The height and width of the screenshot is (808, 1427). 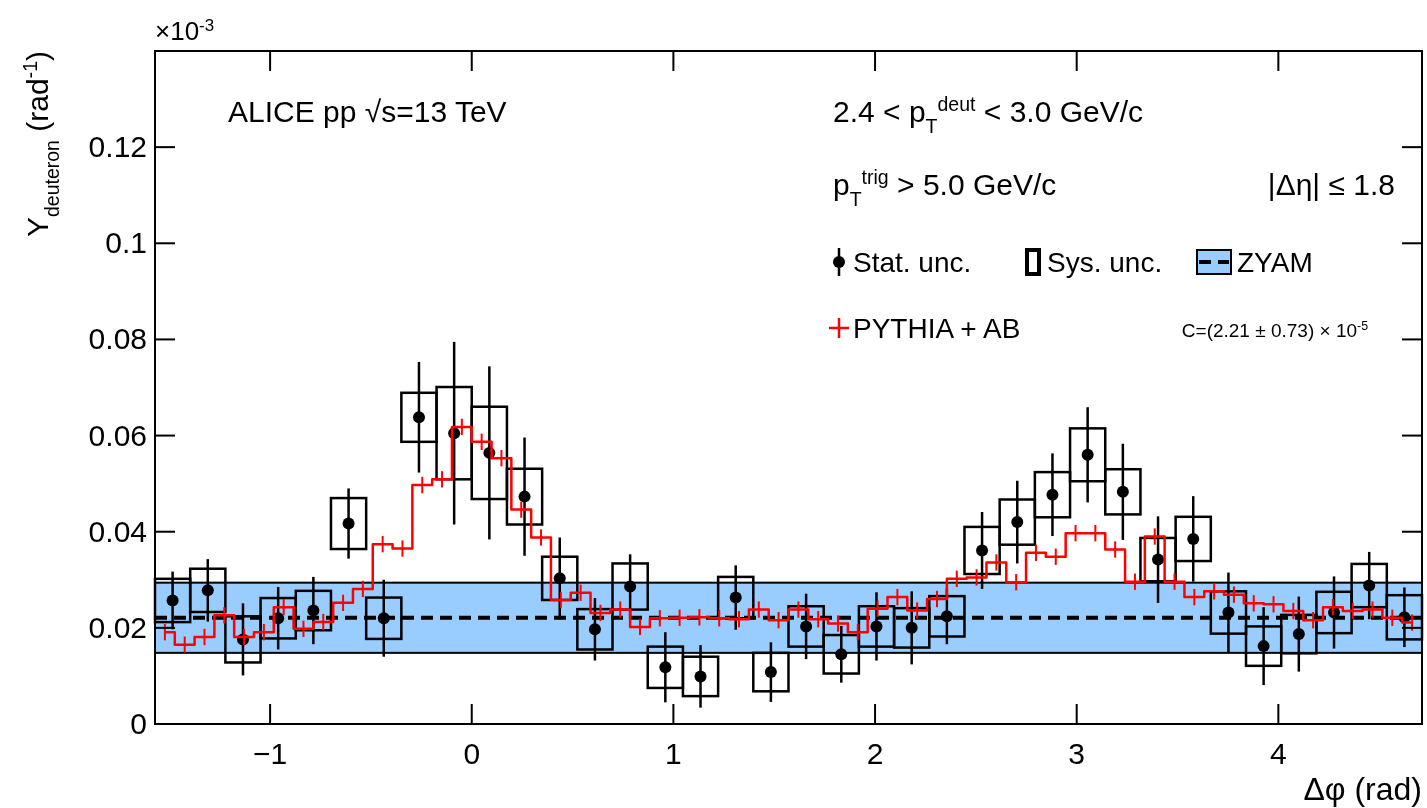 I want to click on x-axis-title: Δφ (rad), so click(x=1362, y=789).